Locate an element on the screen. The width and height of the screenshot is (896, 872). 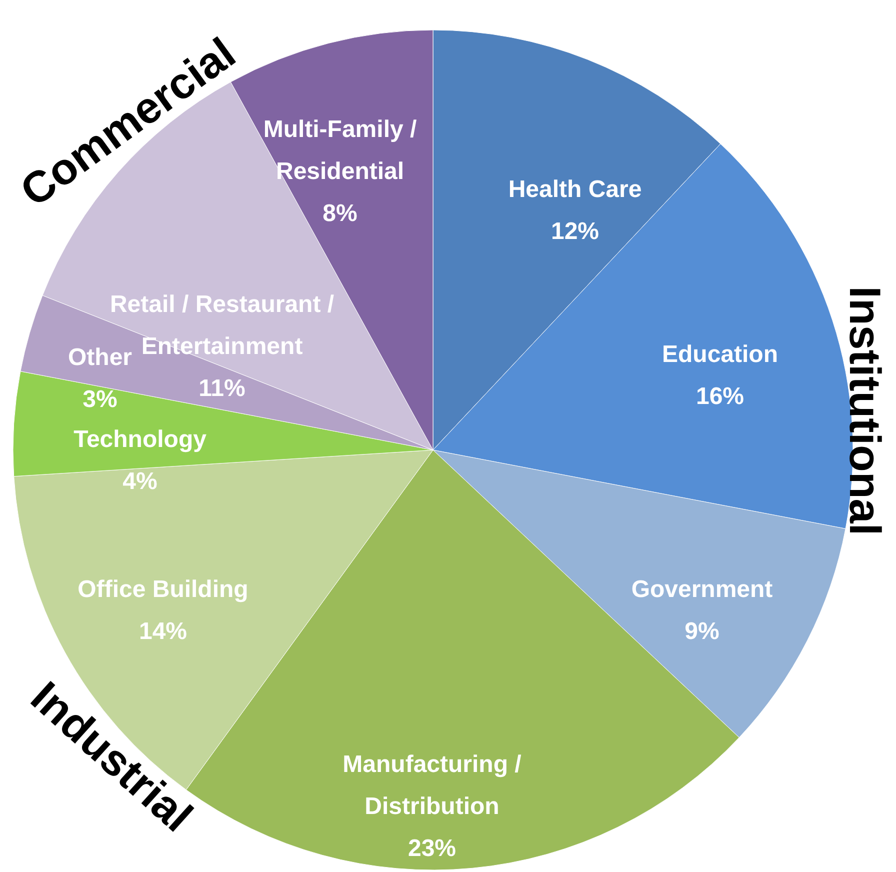
slice-label: Other is located at coordinates (100, 357).